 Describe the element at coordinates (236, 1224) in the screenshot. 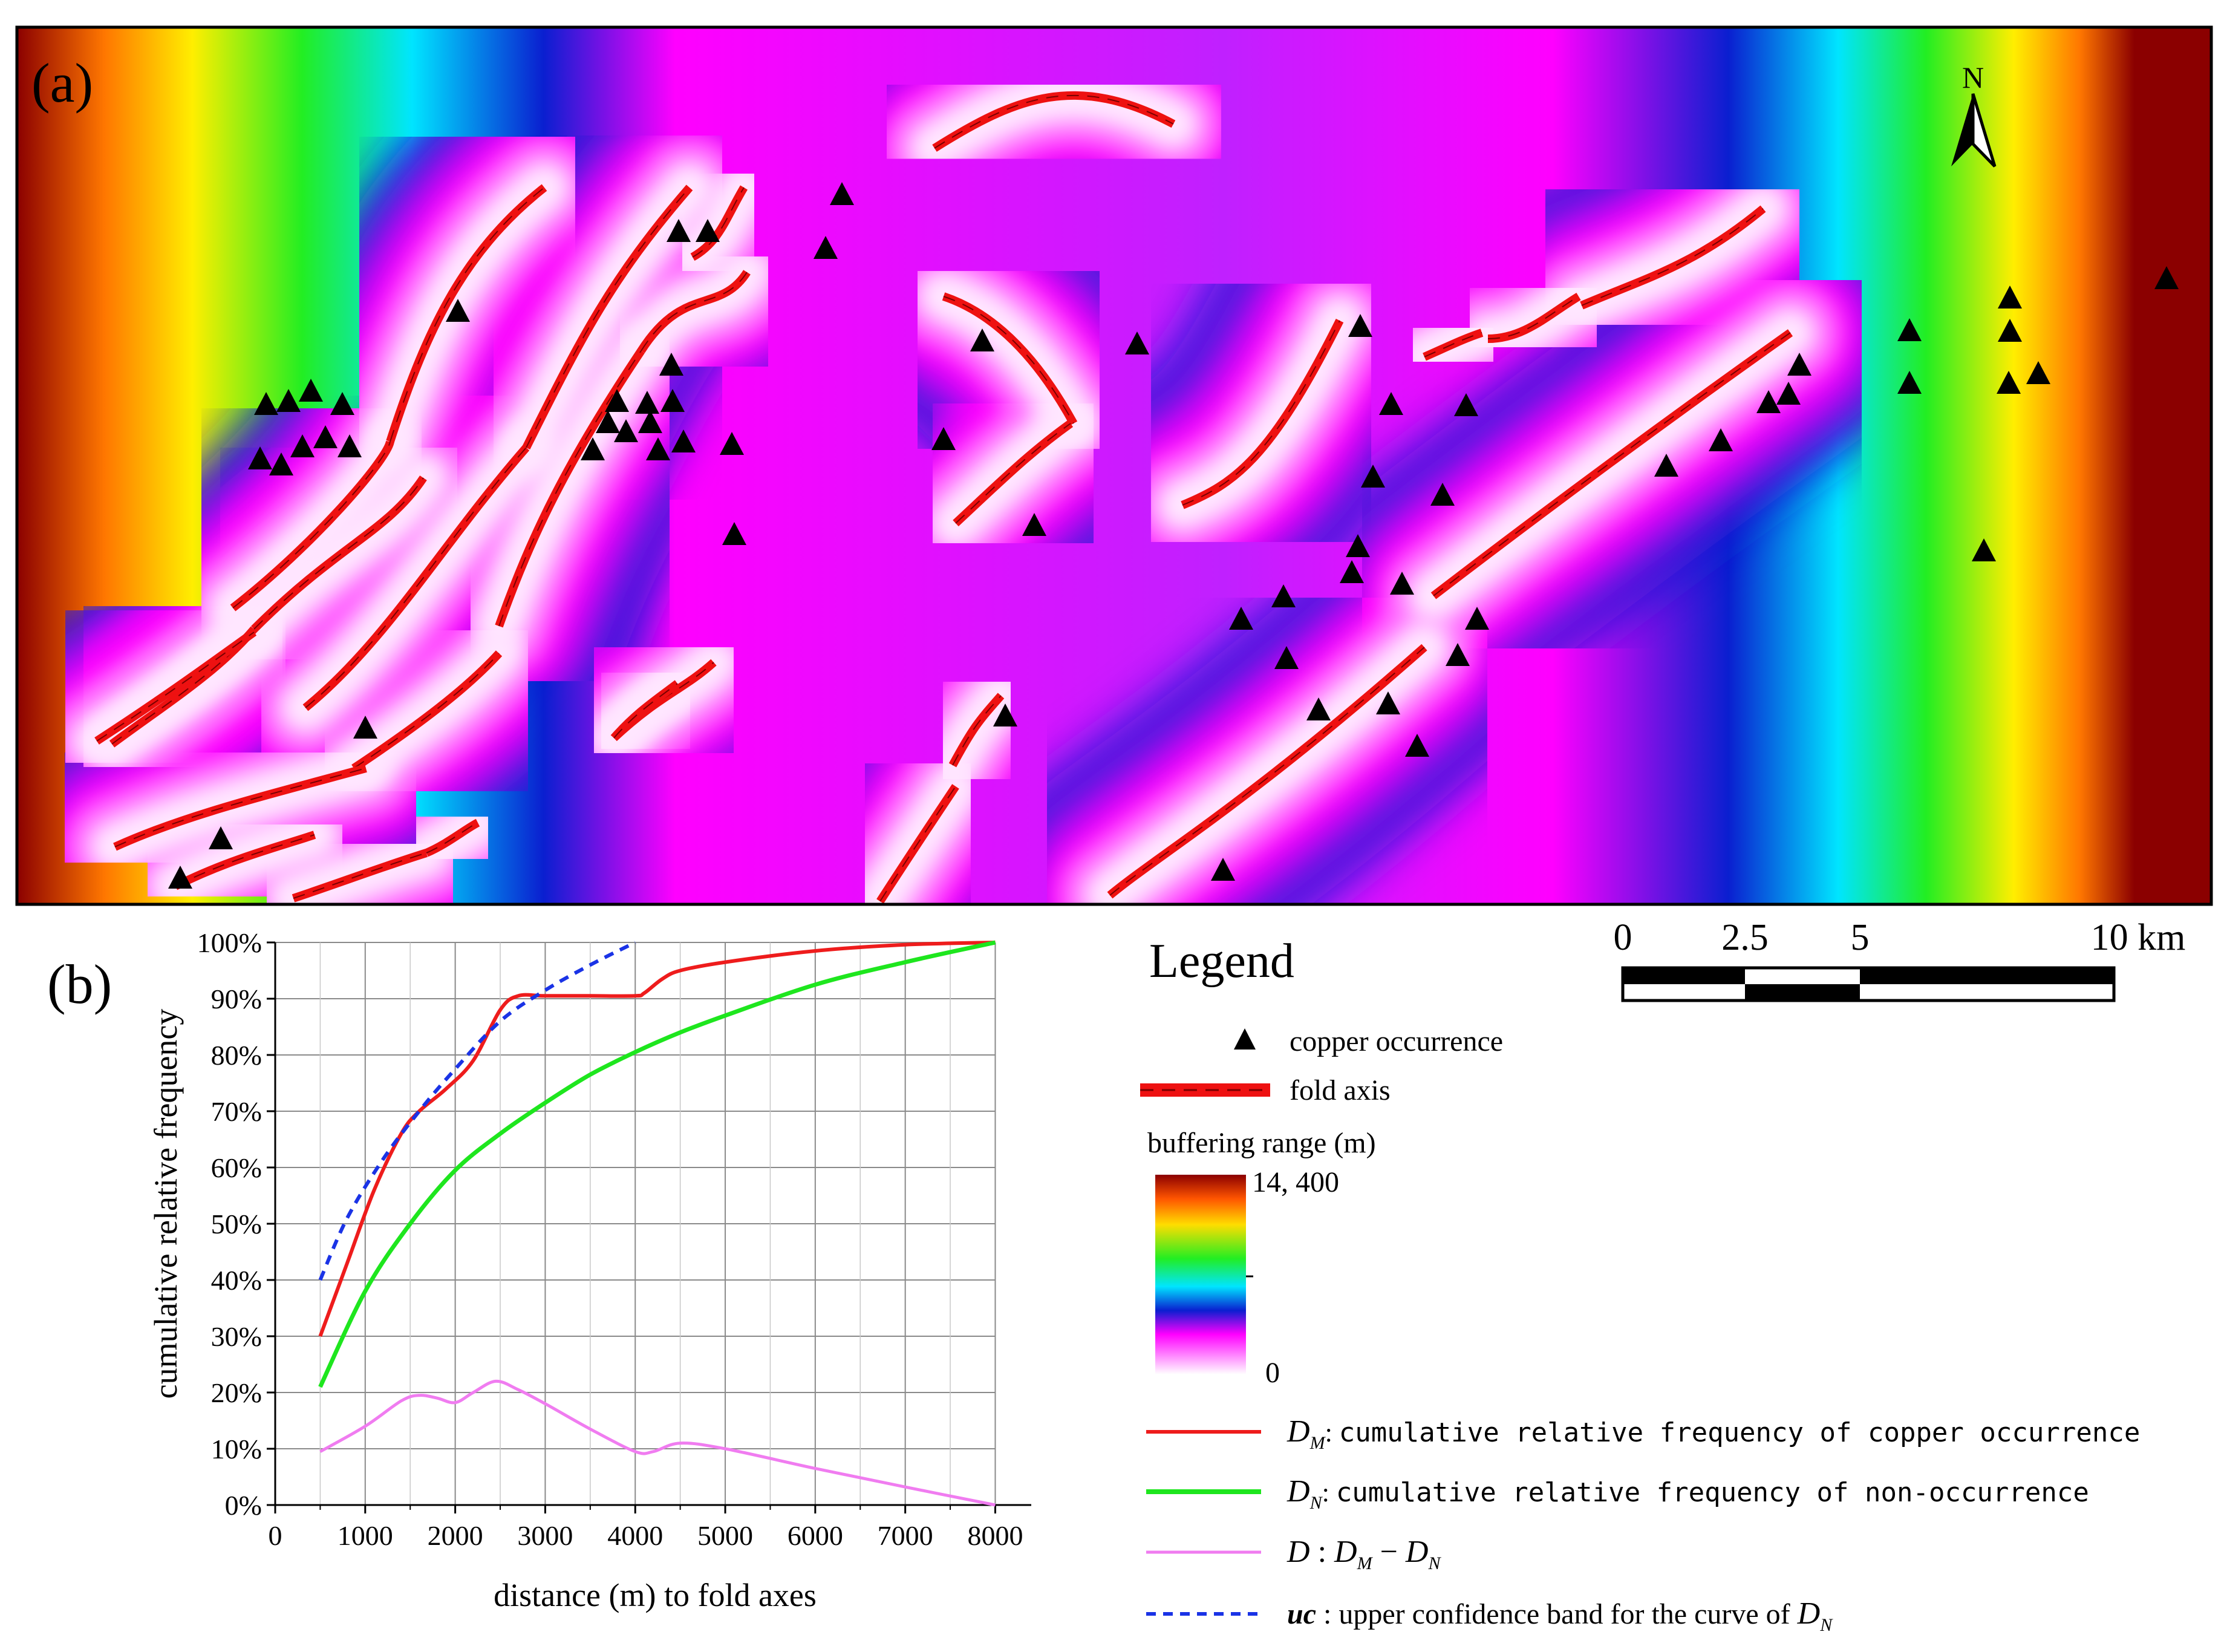

I see `y-tick-label: 50%` at that location.